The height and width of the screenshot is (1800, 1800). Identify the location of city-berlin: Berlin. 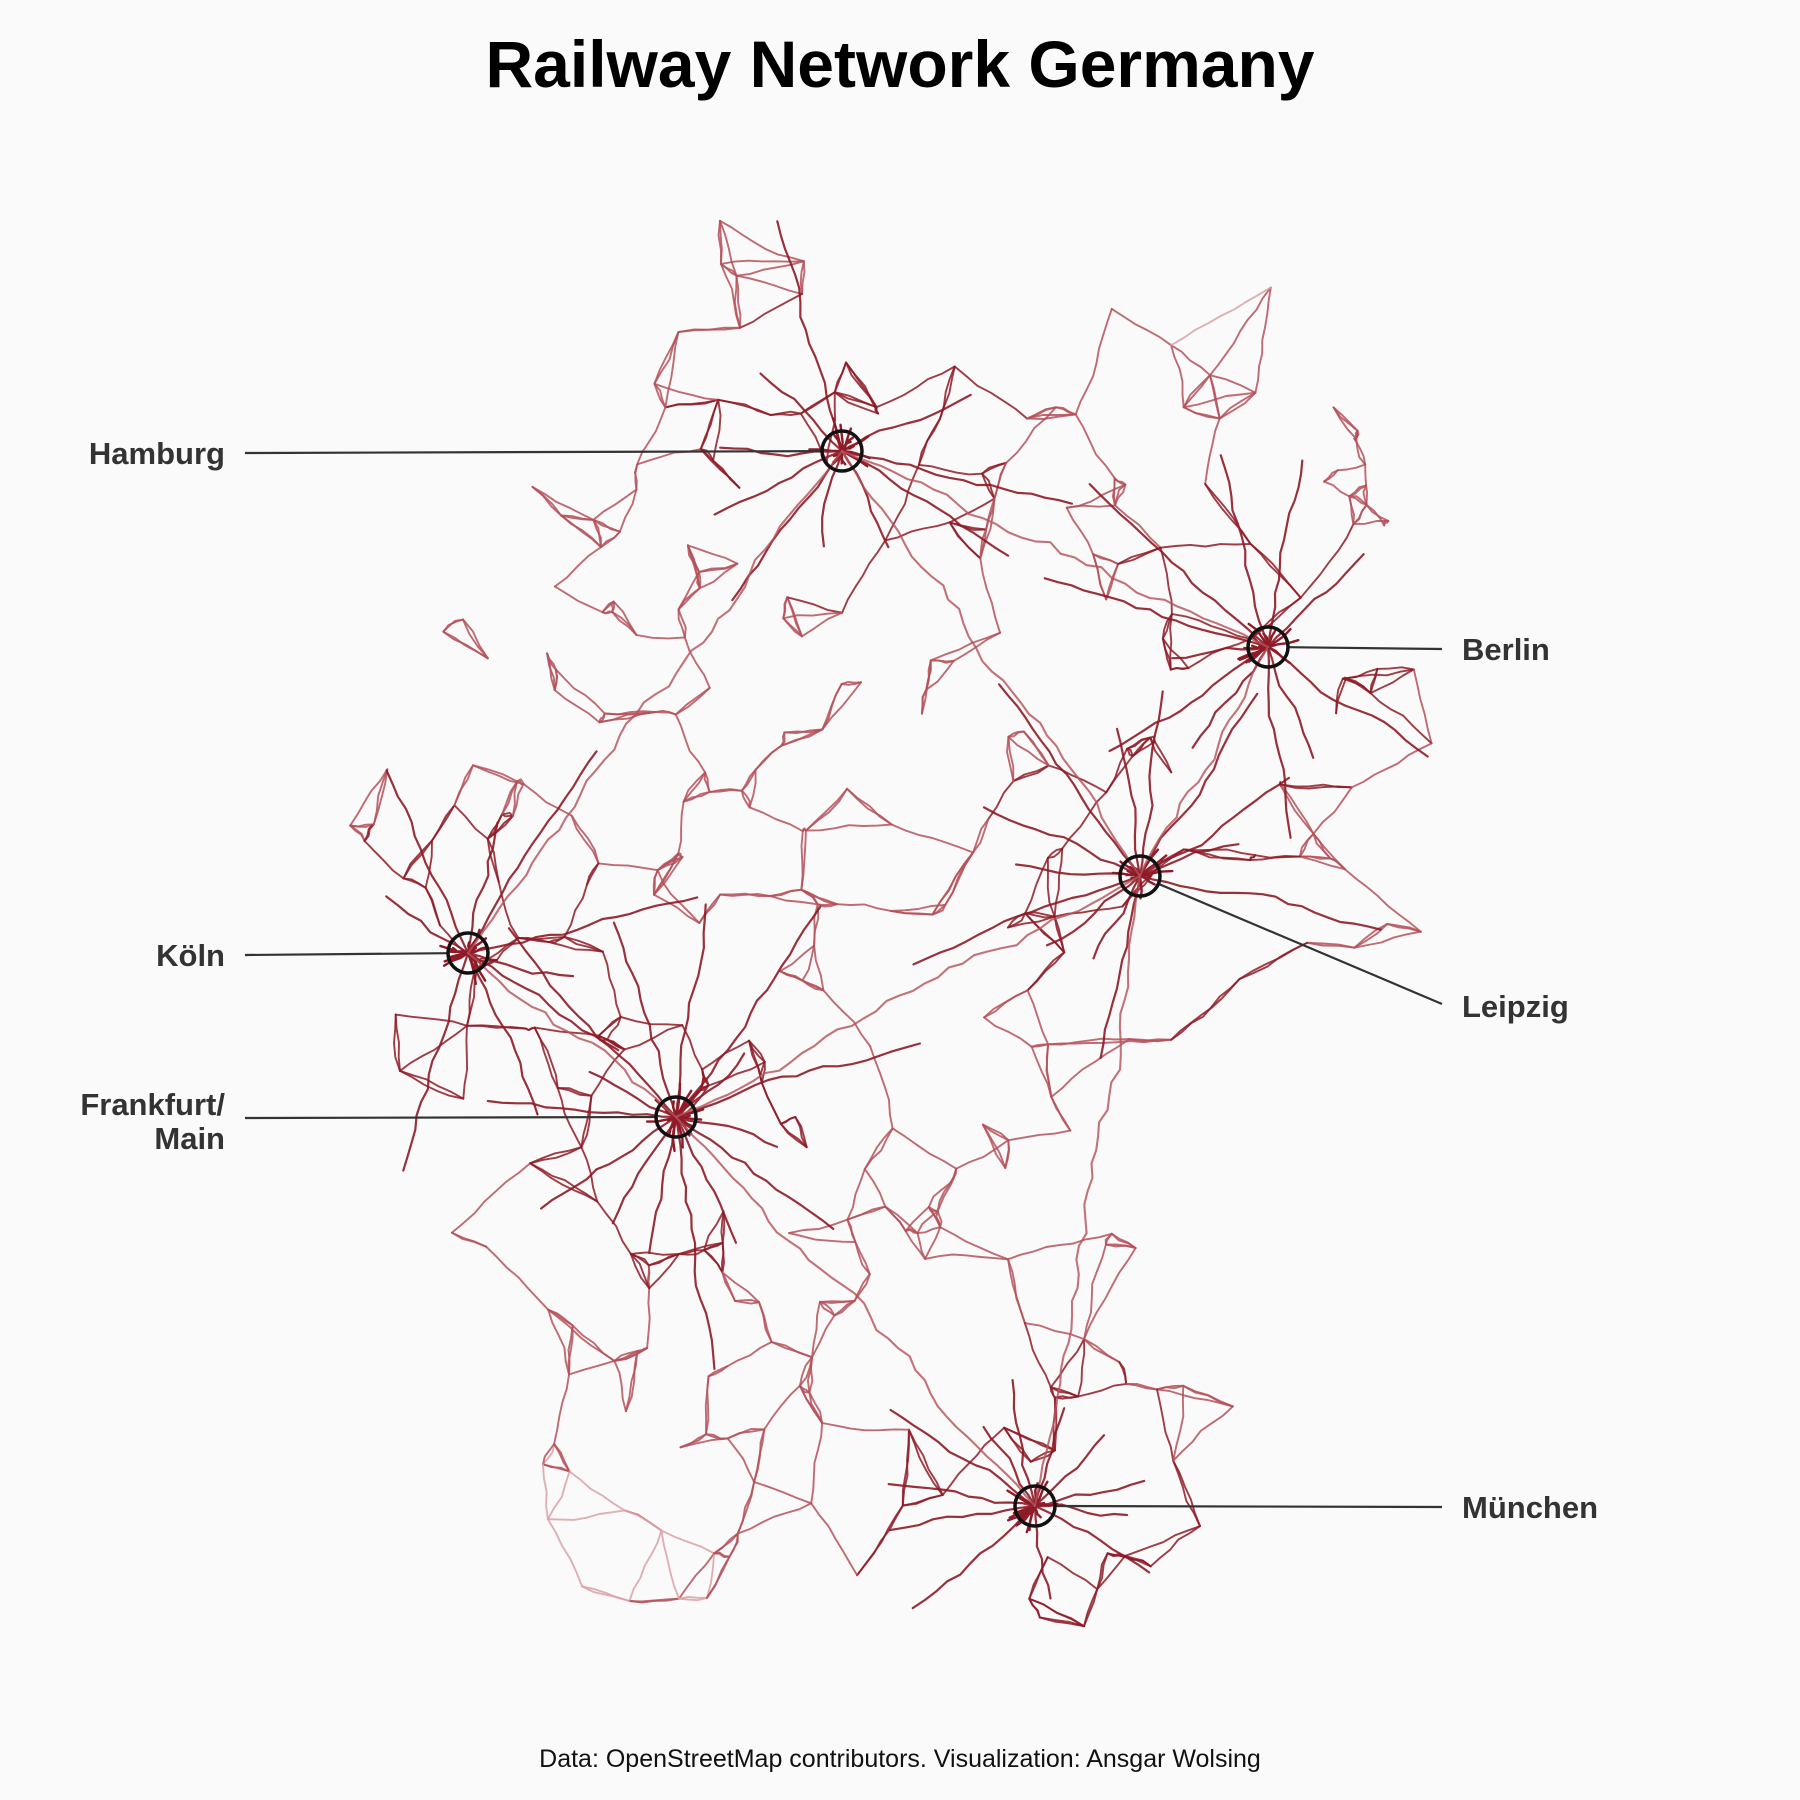
(1398, 647).